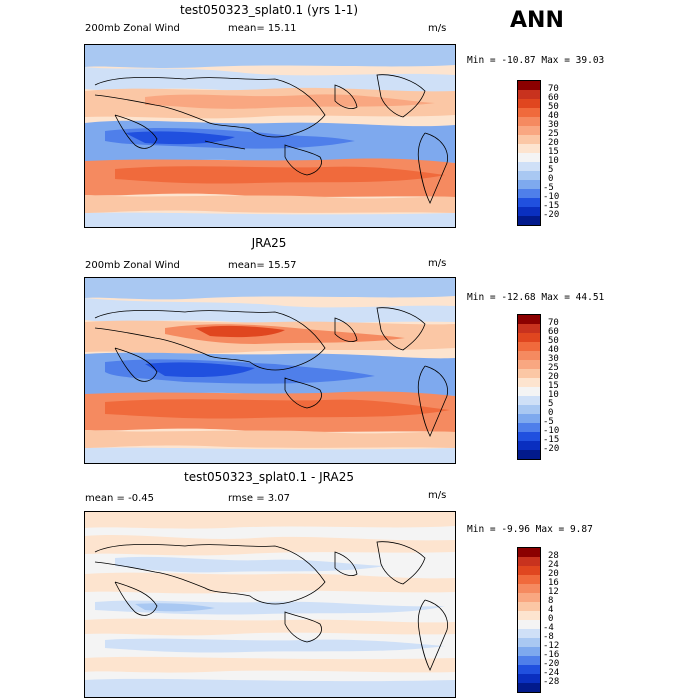 Image resolution: width=700 pixels, height=700 pixels. I want to click on colorbar-tick-label: 4, so click(551, 610).